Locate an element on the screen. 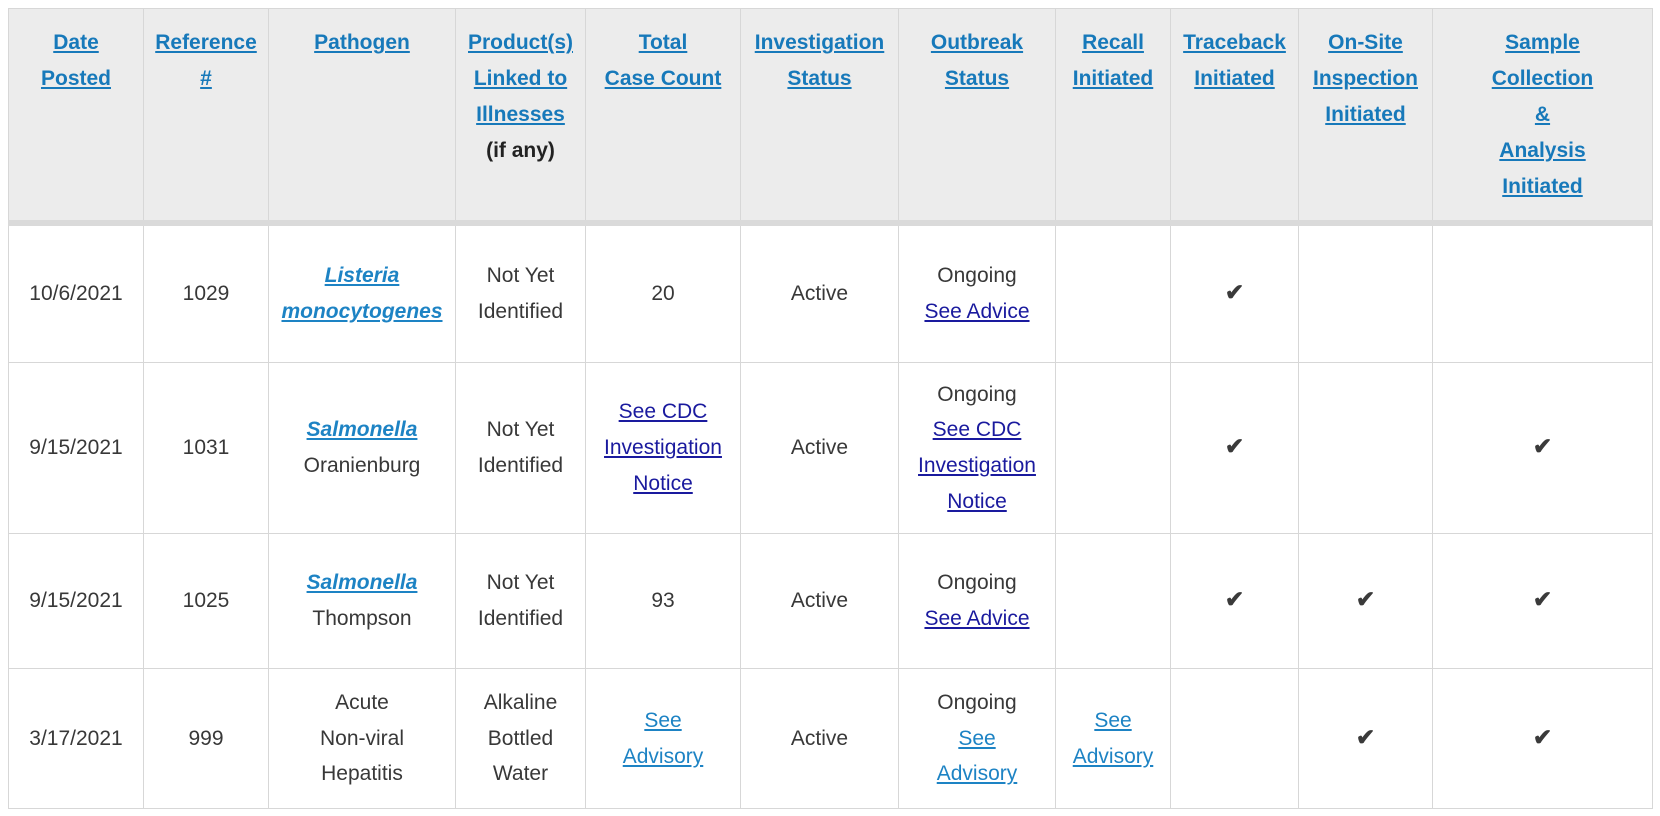 This screenshot has width=1660, height=816. cell-sample_collection: ✔ is located at coordinates (1542, 601).